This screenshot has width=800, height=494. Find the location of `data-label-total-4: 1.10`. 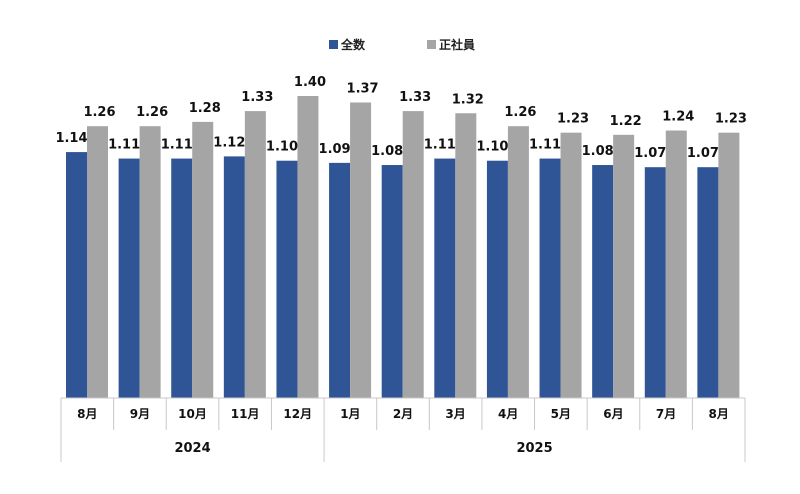

data-label-total-4: 1.10 is located at coordinates (282, 147).